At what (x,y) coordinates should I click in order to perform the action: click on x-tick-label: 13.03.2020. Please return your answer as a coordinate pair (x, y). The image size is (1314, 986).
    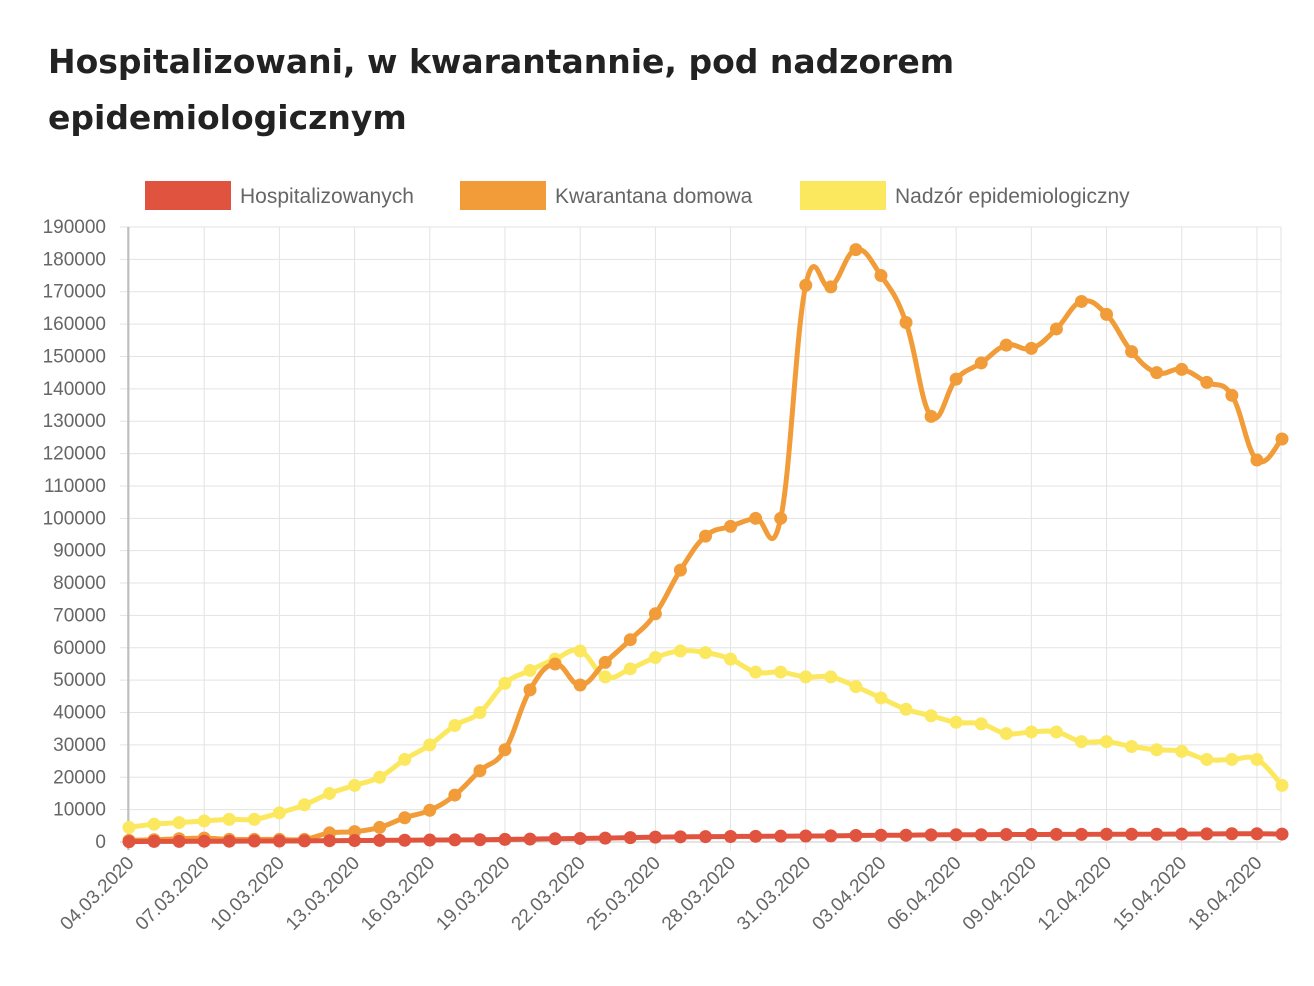
    Looking at the image, I should click on (323, 894).